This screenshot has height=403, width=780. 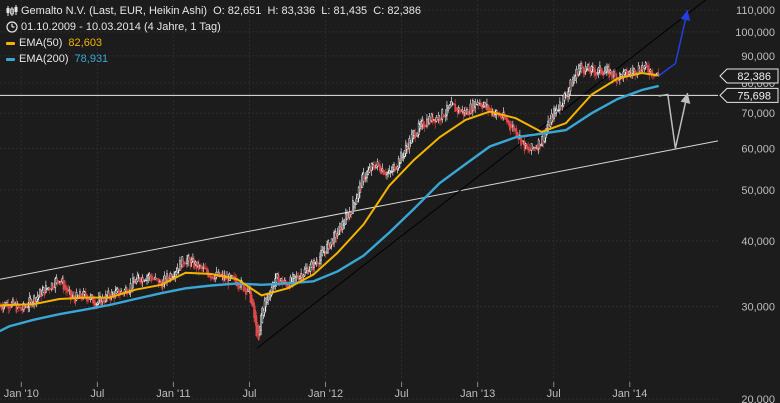 What do you see at coordinates (325, 394) in the screenshot?
I see `x-tick-label: Jan '12` at bounding box center [325, 394].